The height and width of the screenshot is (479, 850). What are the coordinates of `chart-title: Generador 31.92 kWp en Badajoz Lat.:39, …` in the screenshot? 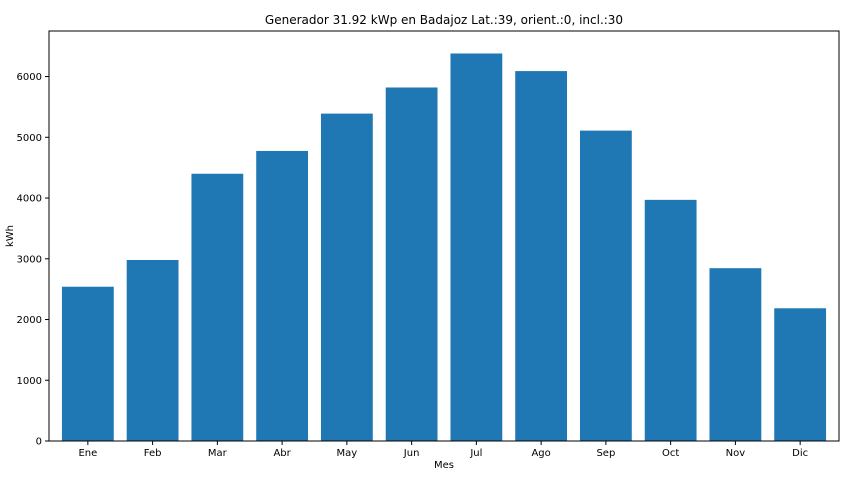 It's located at (444, 20).